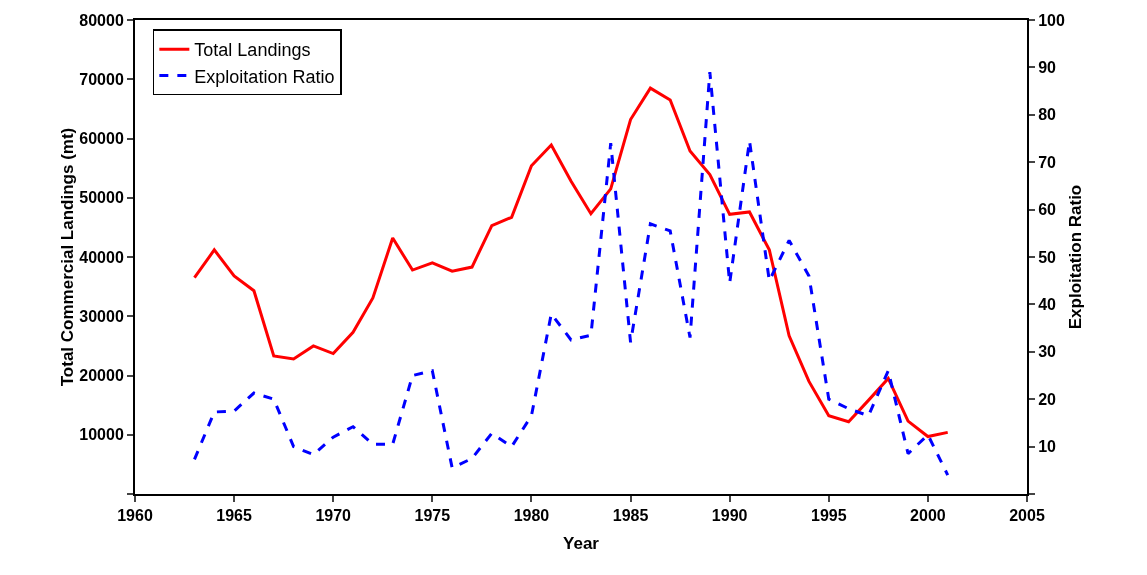 The height and width of the screenshot is (575, 1147). I want to click on x-tick-label: 1990, so click(729, 516).